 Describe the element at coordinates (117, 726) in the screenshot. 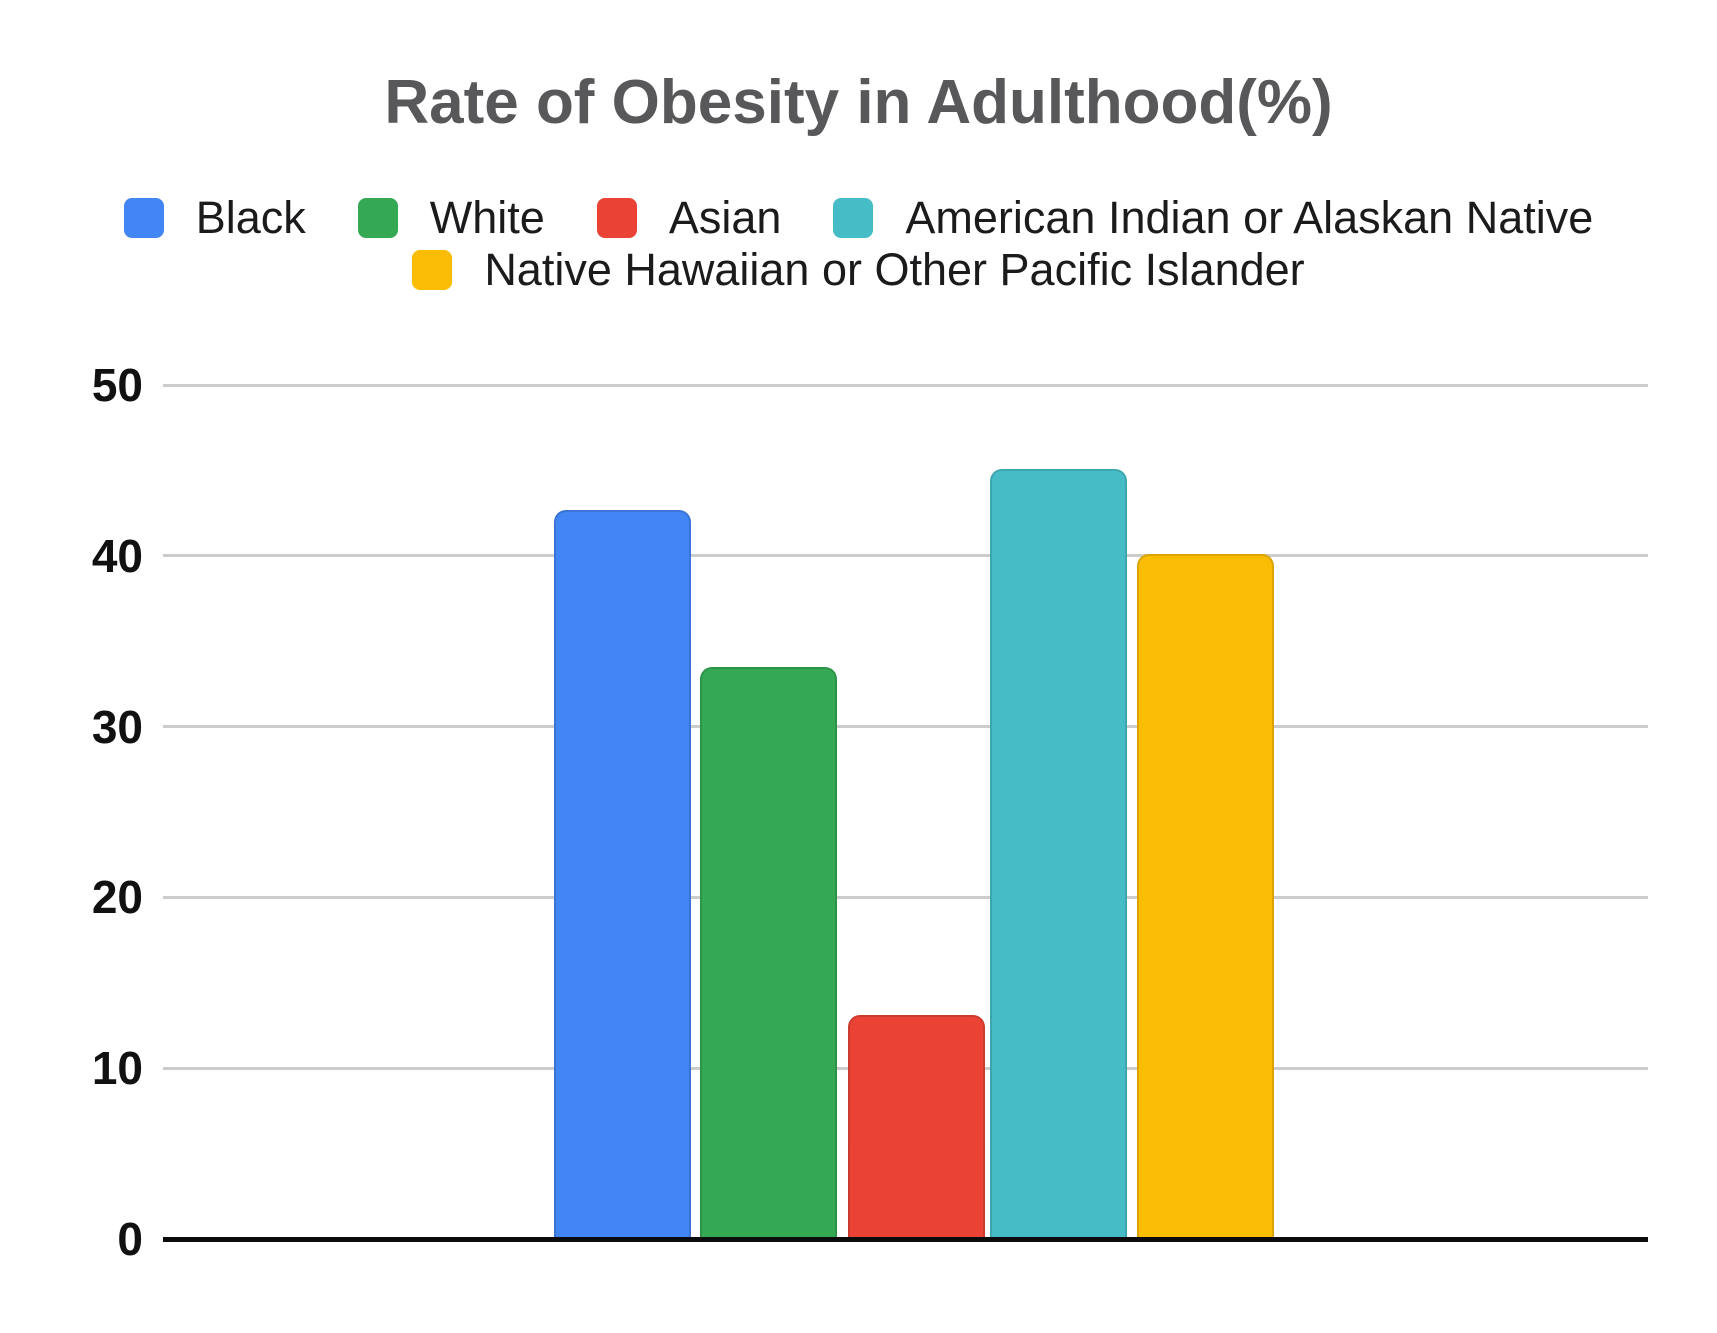

I see `y-axis-tick-label-30: 30` at that location.